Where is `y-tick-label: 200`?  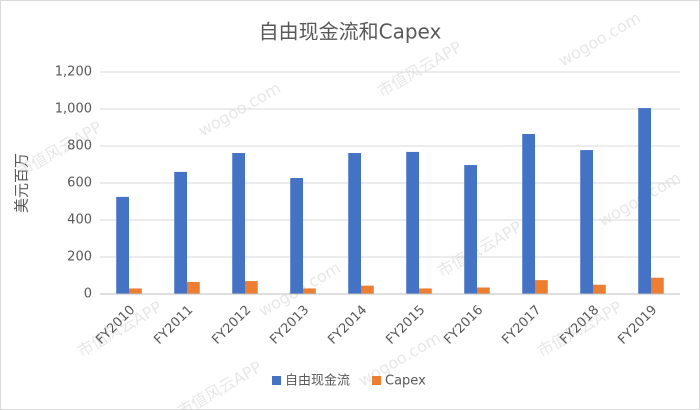
y-tick-label: 200 is located at coordinates (79, 257).